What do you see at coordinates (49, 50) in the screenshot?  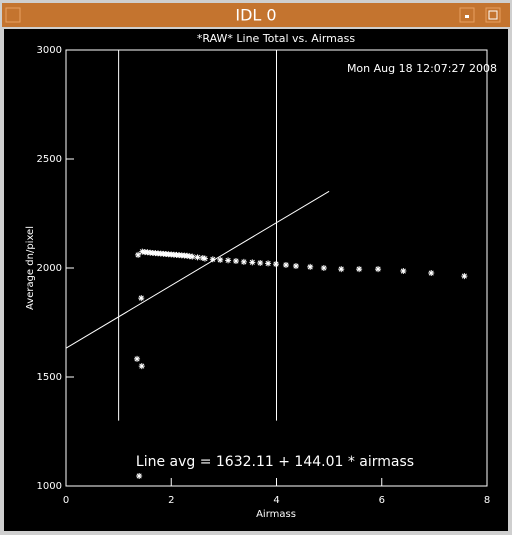 I see `y-tick-label: 3000` at bounding box center [49, 50].